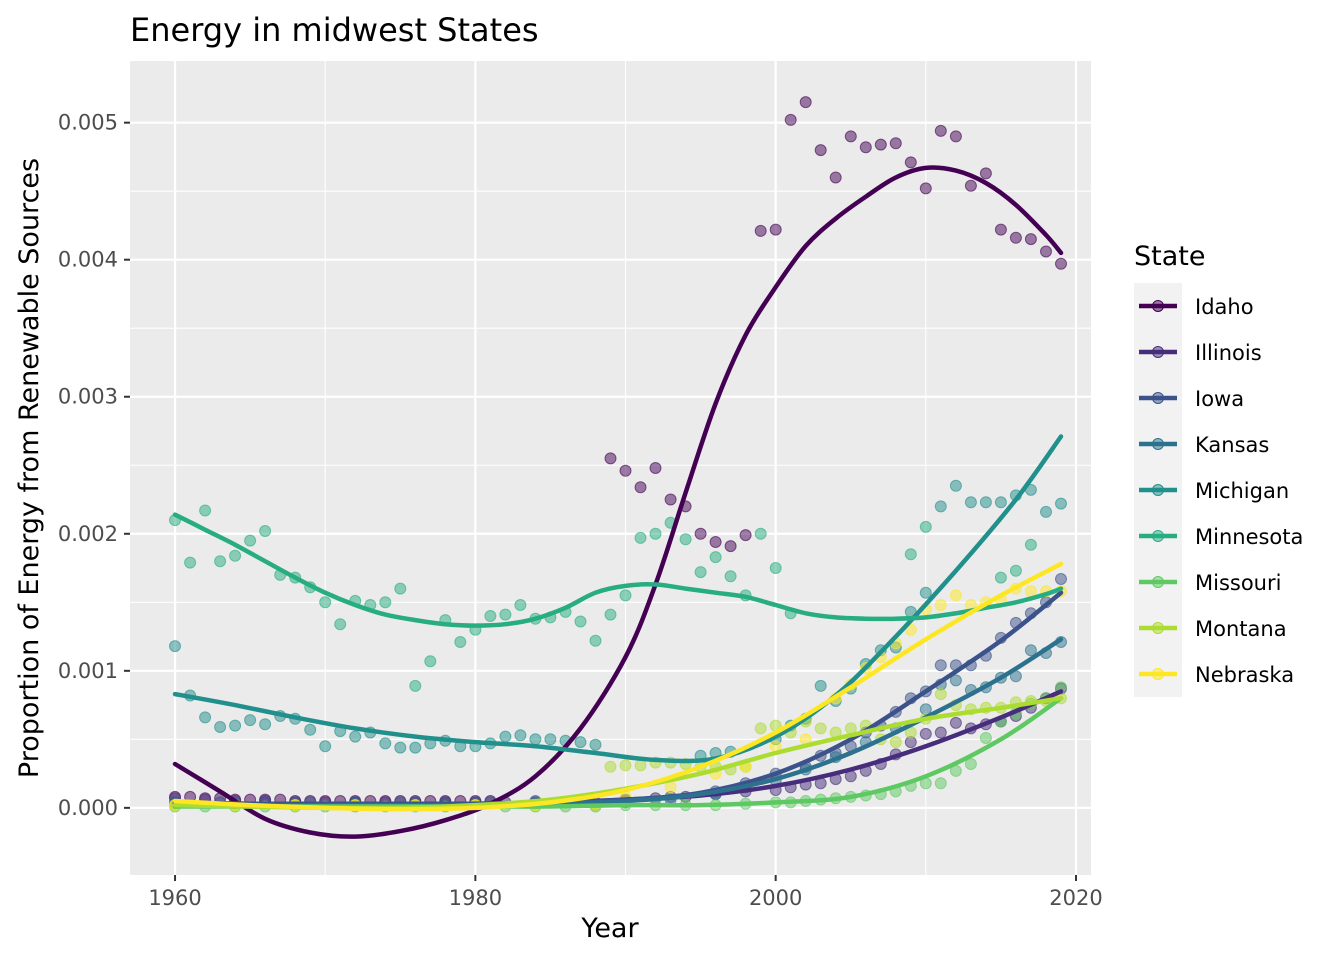  I want to click on legend-point-montana, so click(1158, 628).